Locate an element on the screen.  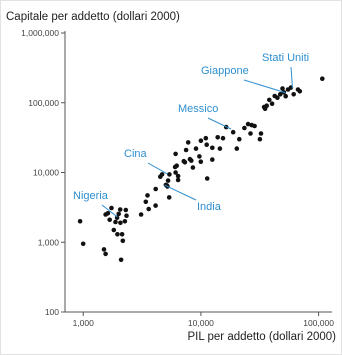
annotation-label-stati-uniti: Stati Uniti is located at coordinates (285, 58).